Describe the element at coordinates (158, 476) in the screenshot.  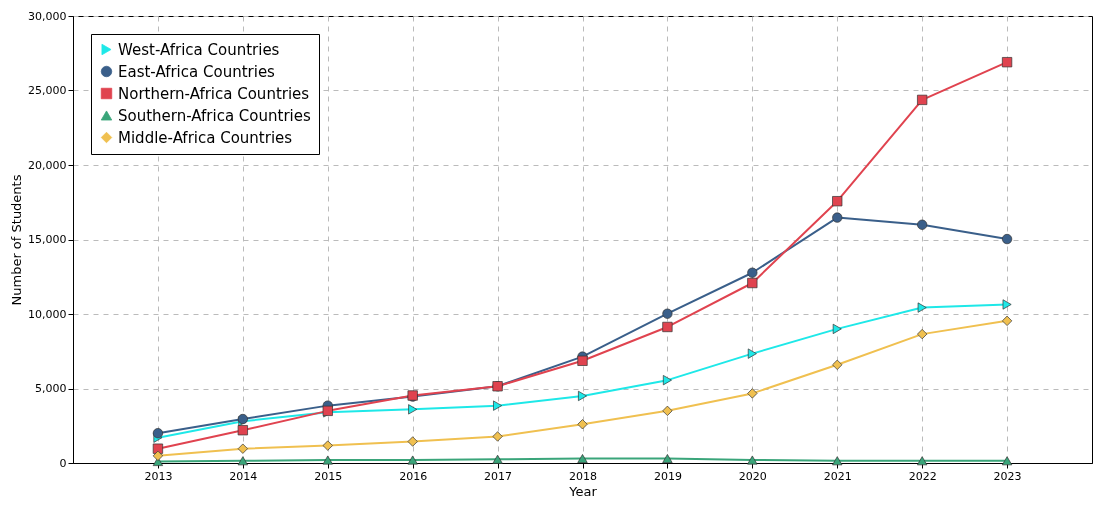
I see `x-tick-label: 2013` at that location.